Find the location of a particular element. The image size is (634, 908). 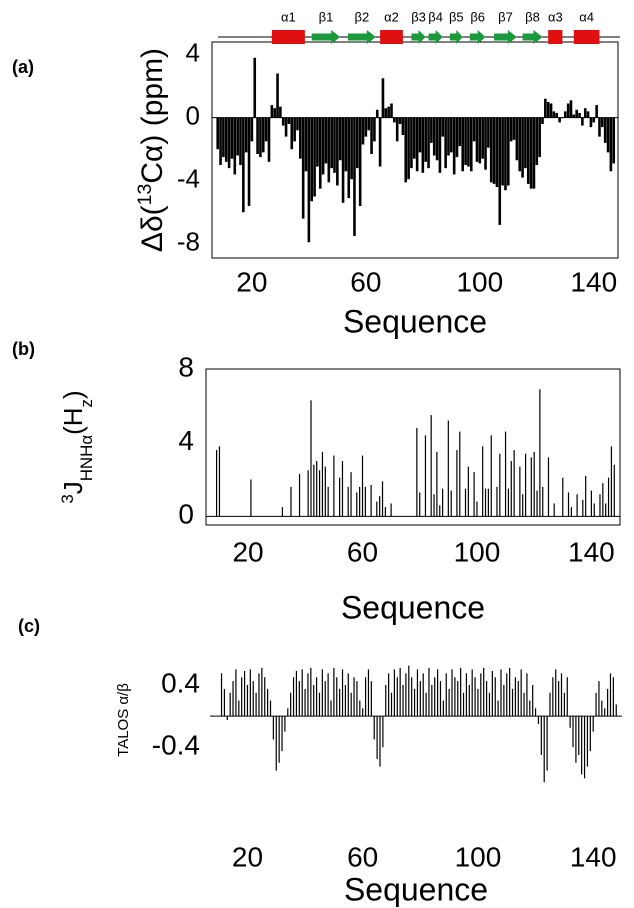

helix-block is located at coordinates (586, 37).